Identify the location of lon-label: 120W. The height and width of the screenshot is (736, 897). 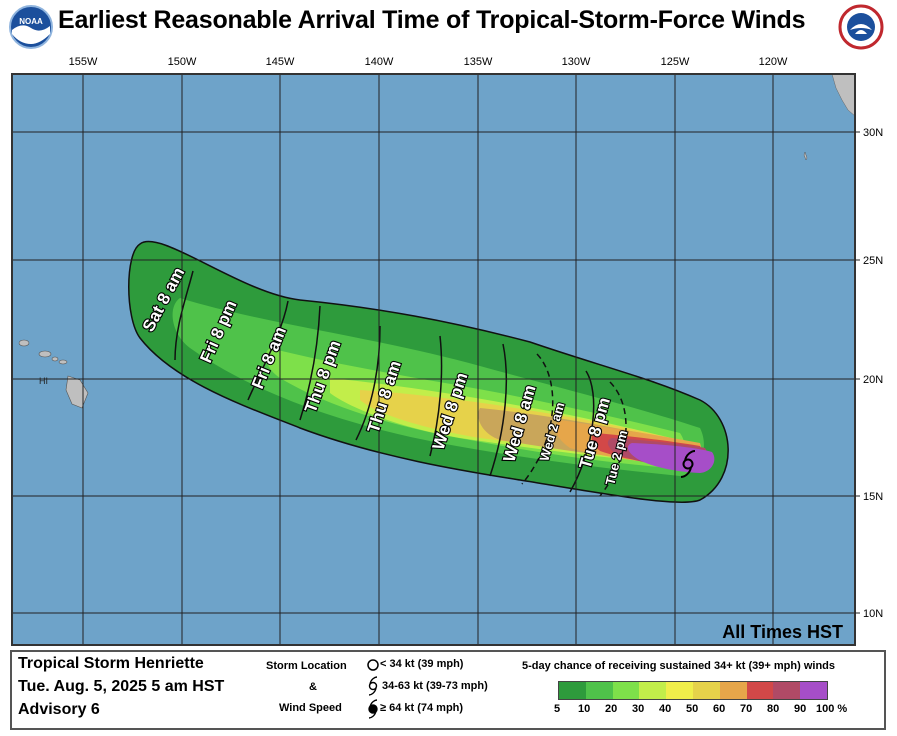
(773, 62).